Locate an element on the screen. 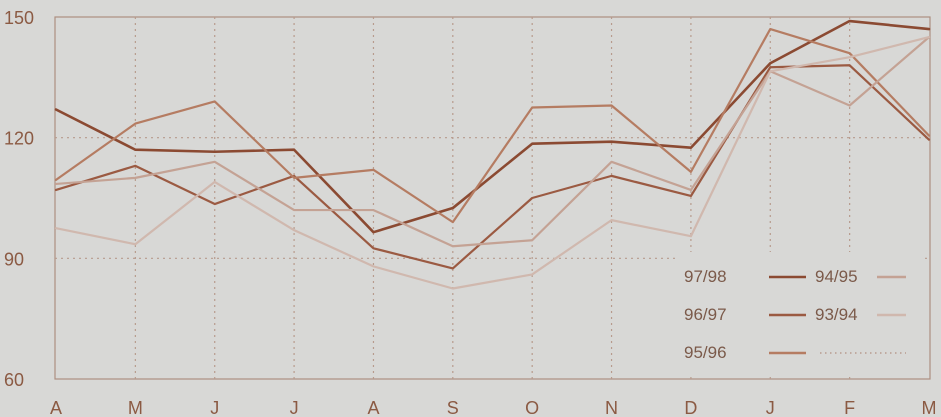 The height and width of the screenshot is (417, 941). x-tick-label-4: A is located at coordinates (373, 407).